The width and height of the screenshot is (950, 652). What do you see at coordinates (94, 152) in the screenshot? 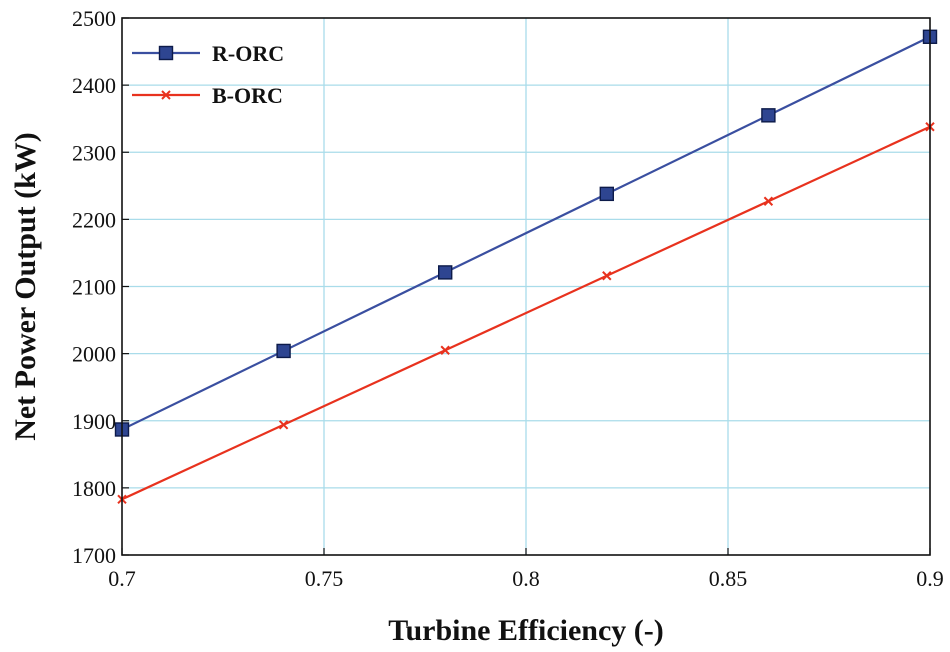
I see `y-tick-label: 2300` at bounding box center [94, 152].